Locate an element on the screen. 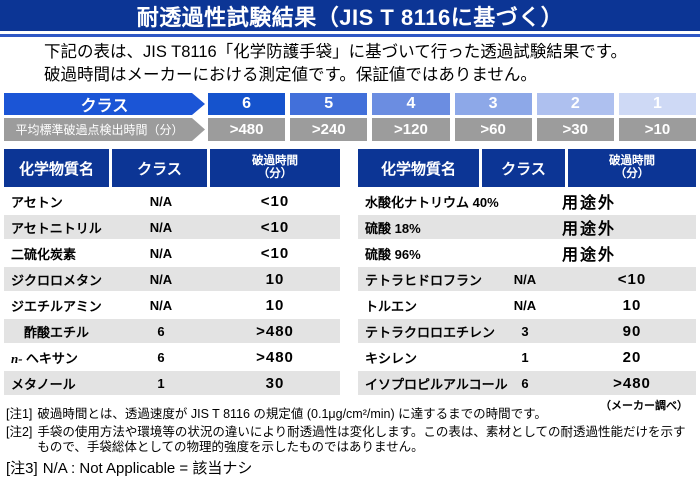  time-cell-5: >10 is located at coordinates (657, 129).